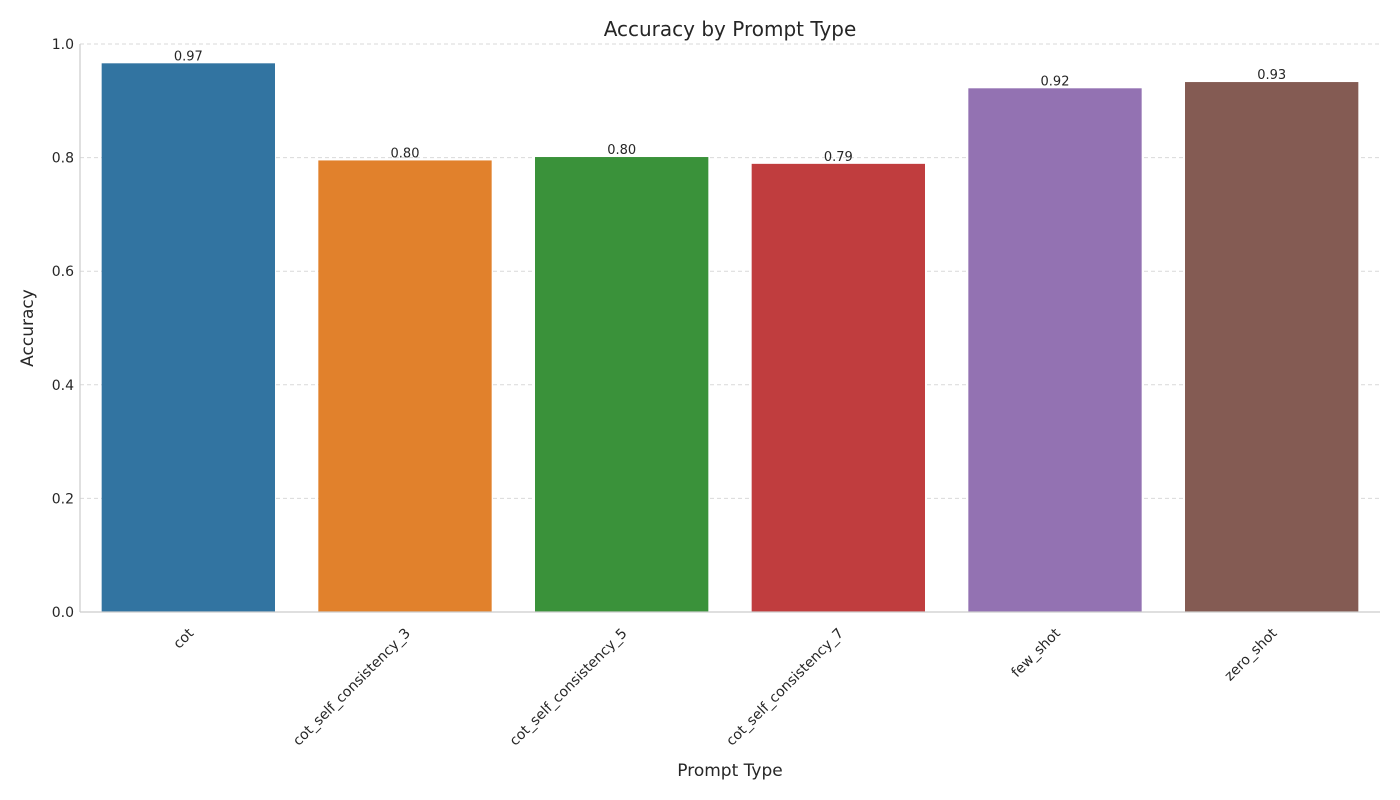  What do you see at coordinates (63, 272) in the screenshot?
I see `y-tick-label: 0.6` at bounding box center [63, 272].